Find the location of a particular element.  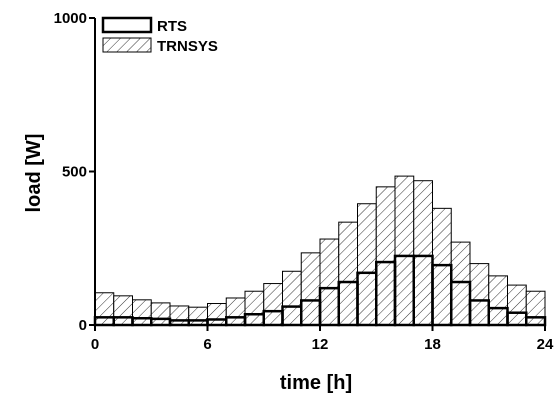

x-tick-label-18: 18 is located at coordinates (432, 344).